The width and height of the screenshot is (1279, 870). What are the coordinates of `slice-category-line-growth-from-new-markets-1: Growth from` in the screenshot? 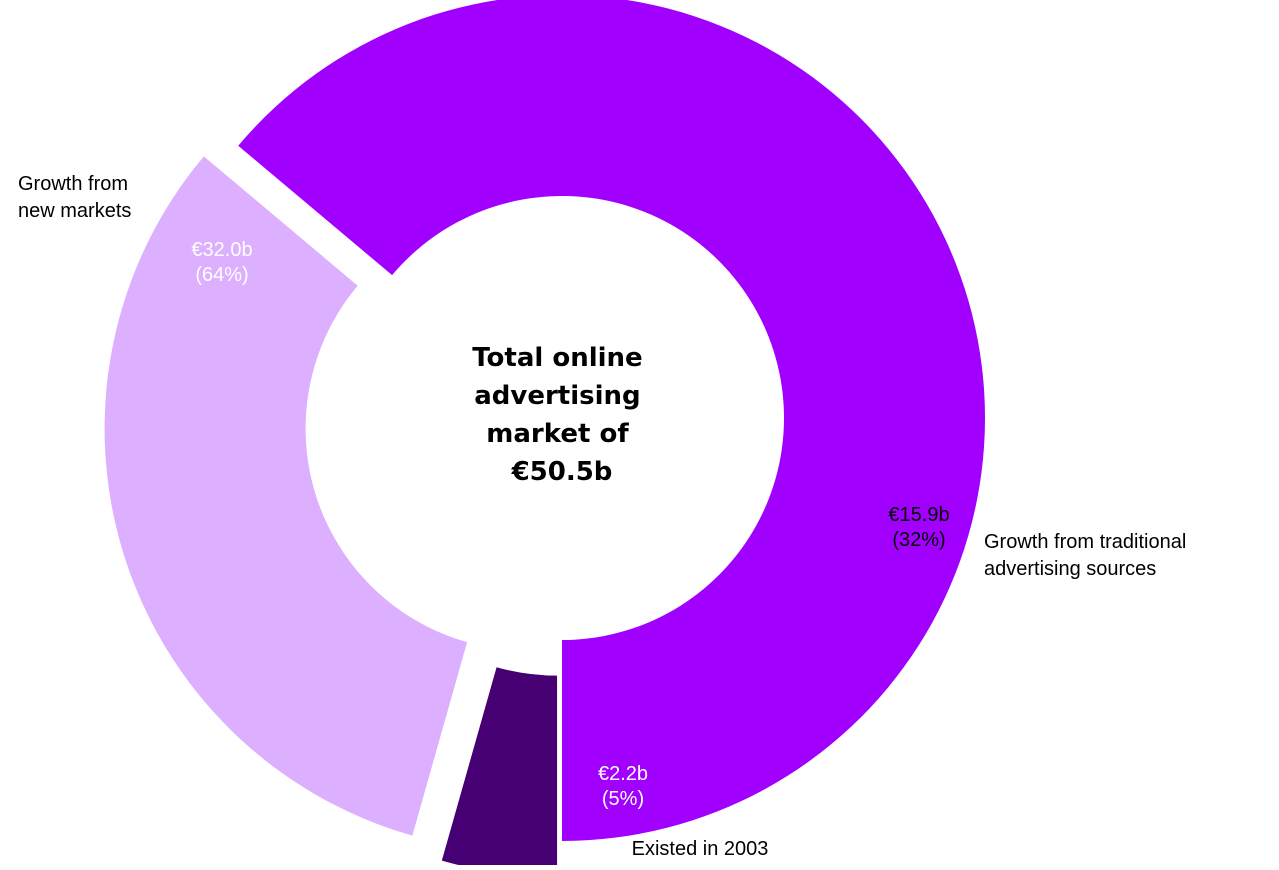 It's located at (73, 184).